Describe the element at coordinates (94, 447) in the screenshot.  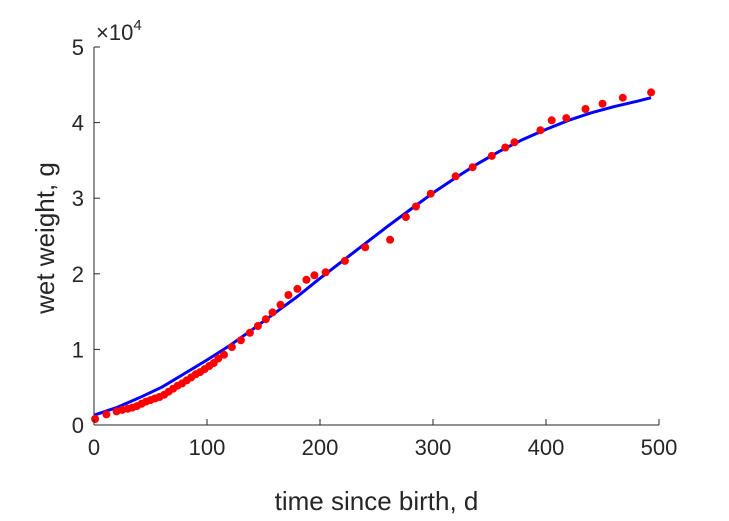
I see `x-tick-label: 0` at that location.